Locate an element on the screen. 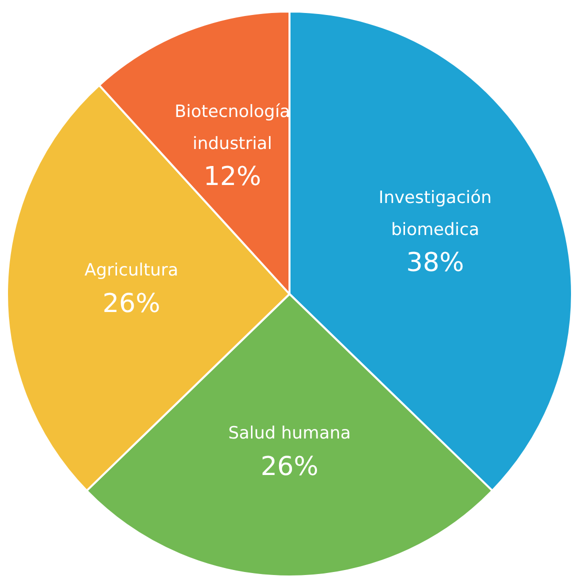 This screenshot has width=579, height=588. slice-label: Investigación biomedica is located at coordinates (435, 214).